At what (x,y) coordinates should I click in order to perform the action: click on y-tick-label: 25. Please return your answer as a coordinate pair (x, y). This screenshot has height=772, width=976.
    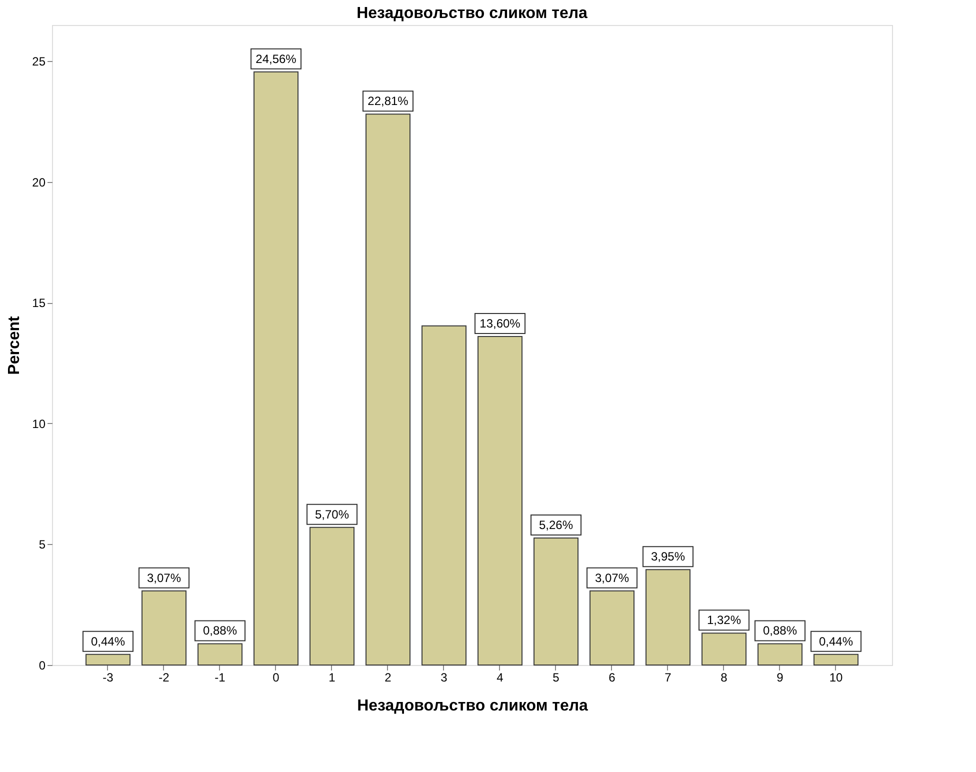
    Looking at the image, I should click on (39, 61).